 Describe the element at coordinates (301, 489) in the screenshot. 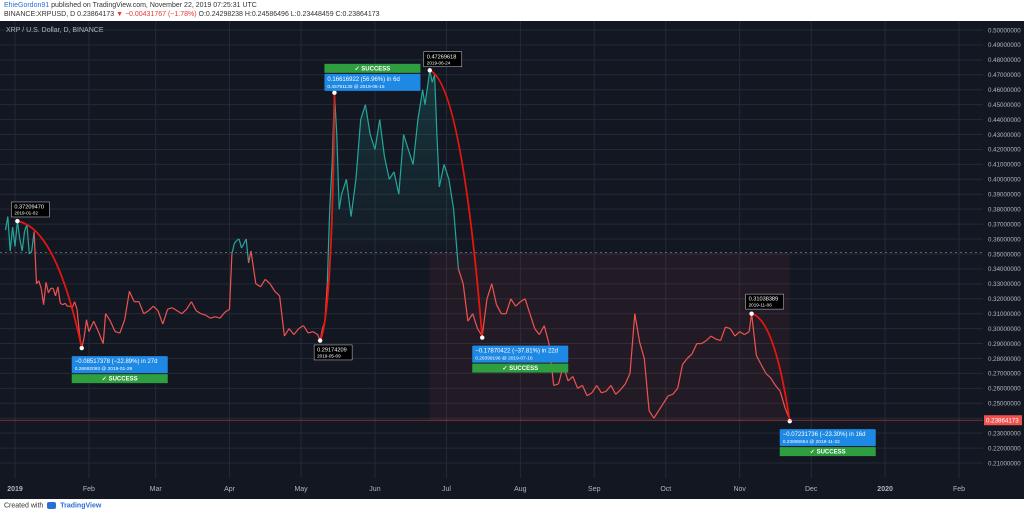

I see `x-tick-label: May` at that location.